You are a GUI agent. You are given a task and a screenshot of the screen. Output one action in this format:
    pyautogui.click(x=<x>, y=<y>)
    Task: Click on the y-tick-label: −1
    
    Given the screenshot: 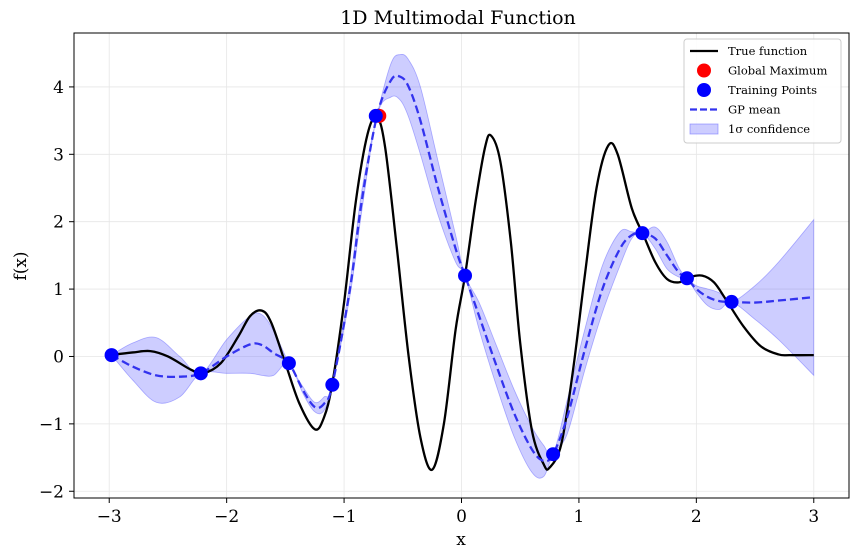 What is the action you would take?
    pyautogui.click(x=51, y=425)
    